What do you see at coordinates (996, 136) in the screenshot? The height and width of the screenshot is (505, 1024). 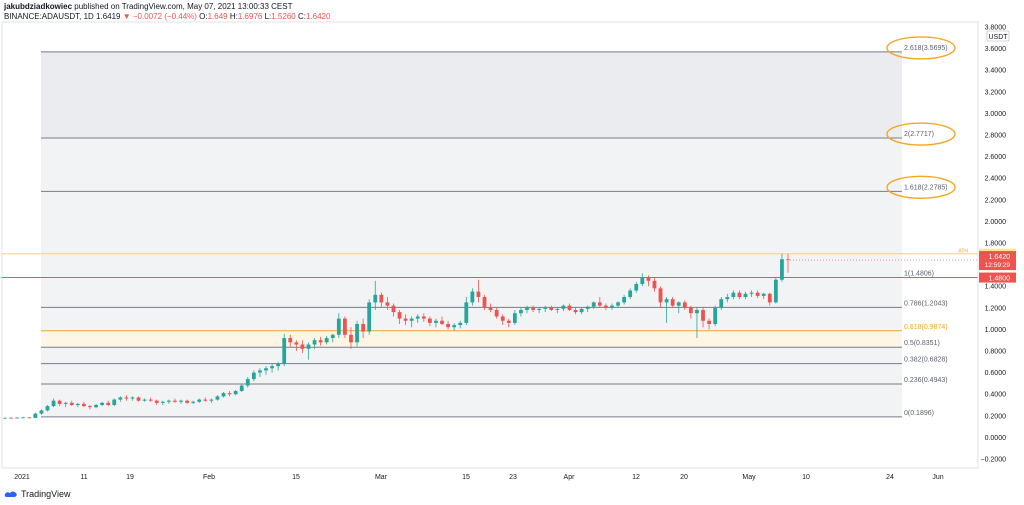 I see `price-tick-label: 2.8000` at bounding box center [996, 136].